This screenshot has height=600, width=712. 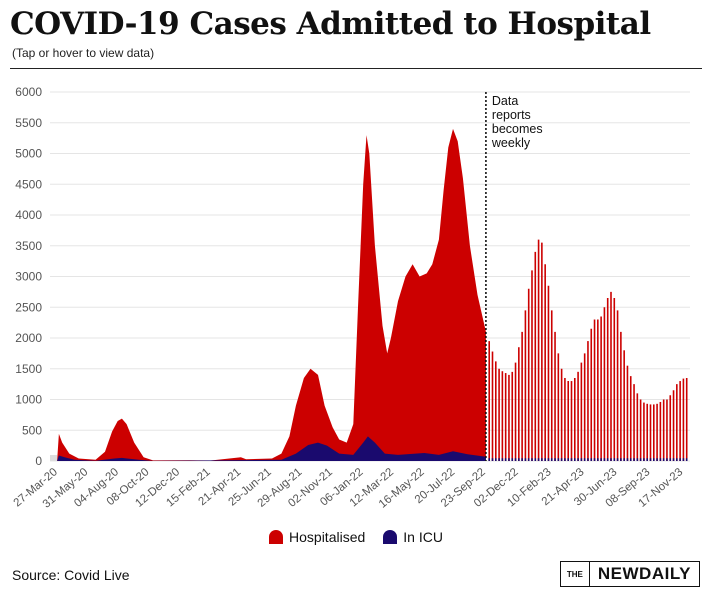 I want to click on logo-main-text: NEWDAILY, so click(x=644, y=573).